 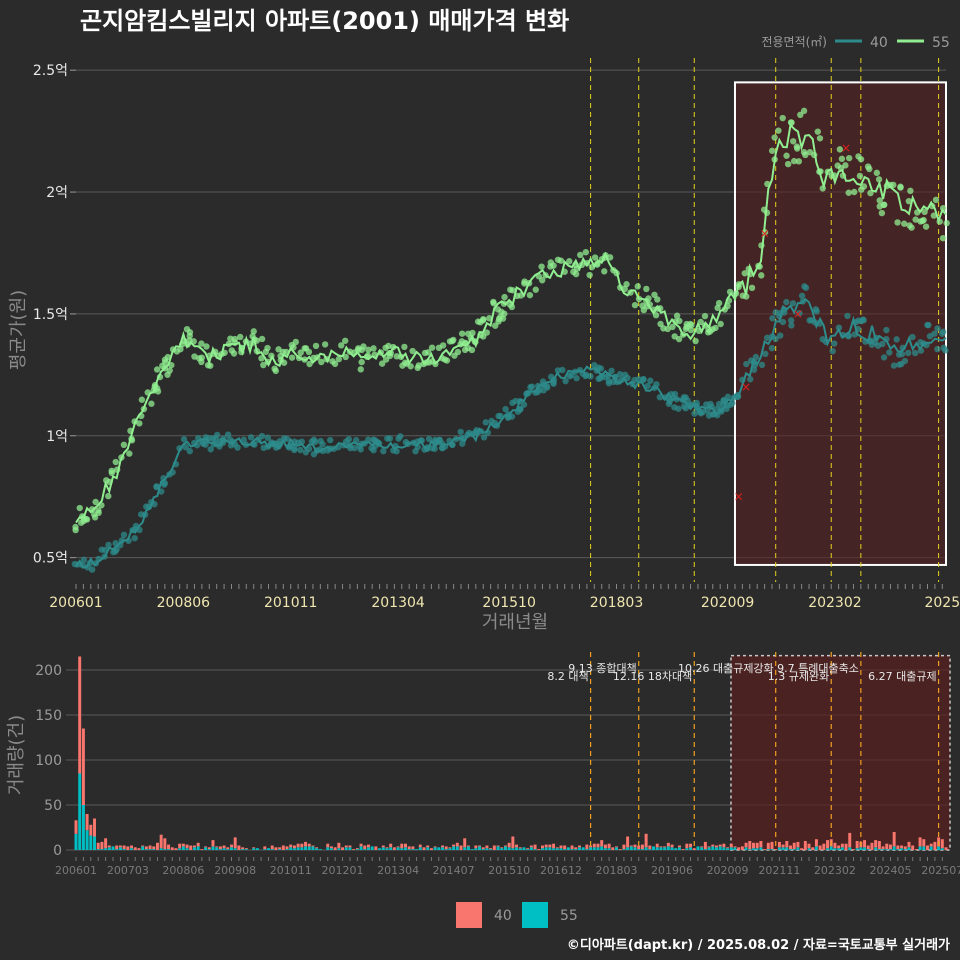 What do you see at coordinates (503, 916) in the screenshot?
I see `legend-bar-label-40: 40` at bounding box center [503, 916].